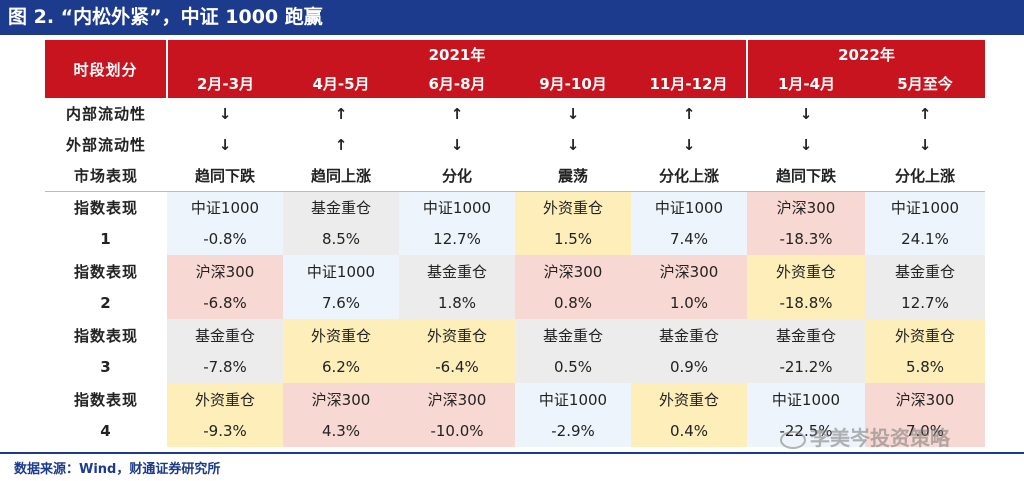 The height and width of the screenshot is (481, 1024). Describe the element at coordinates (117, 469) in the screenshot. I see `data-source: 数据来源：Wind，财通证券研究所` at that location.